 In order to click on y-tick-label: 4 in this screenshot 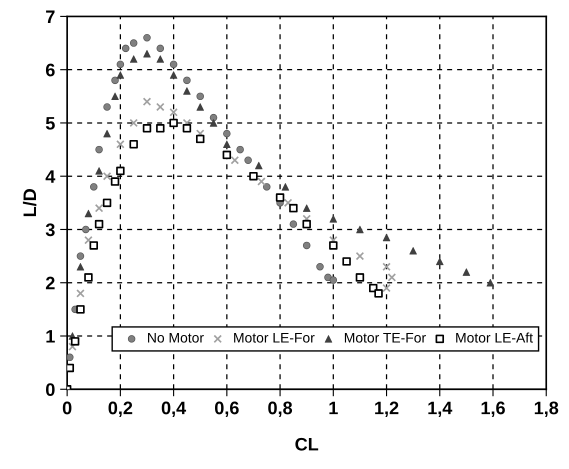, I will do `click(51, 176)`.